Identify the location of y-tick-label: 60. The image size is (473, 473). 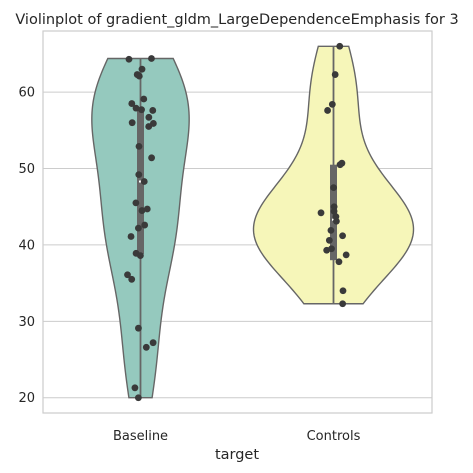
(26, 93).